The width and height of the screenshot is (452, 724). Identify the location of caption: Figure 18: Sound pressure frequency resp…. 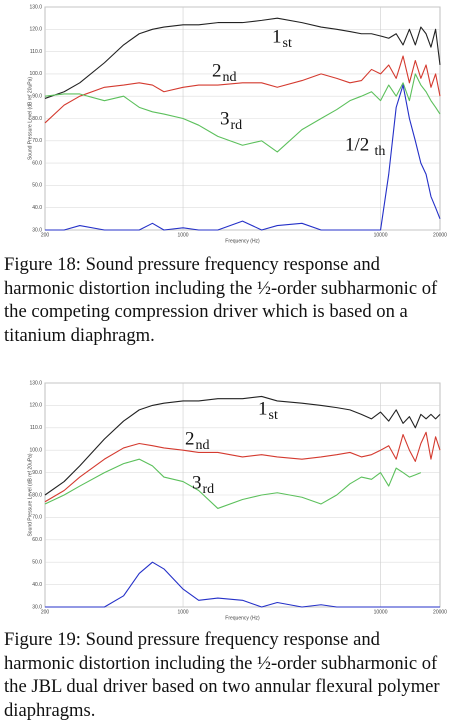
(221, 300).